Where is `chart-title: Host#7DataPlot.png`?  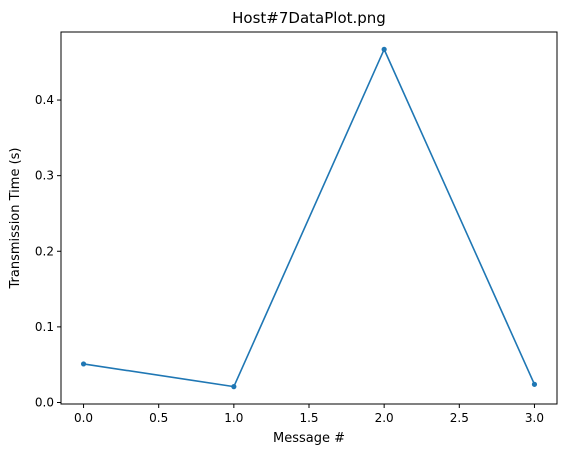
chart-title: Host#7DataPlot.png is located at coordinates (309, 18).